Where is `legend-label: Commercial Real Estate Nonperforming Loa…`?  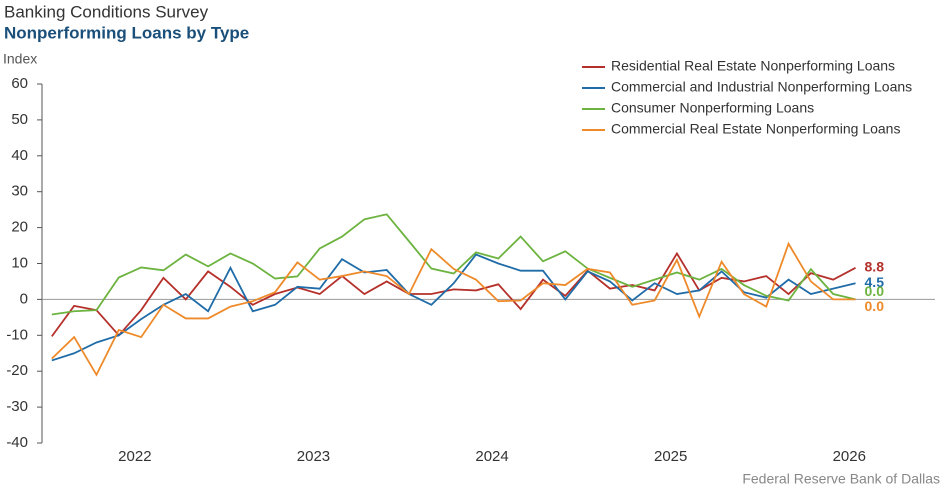 legend-label: Commercial Real Estate Nonperforming Loa… is located at coordinates (755, 129).